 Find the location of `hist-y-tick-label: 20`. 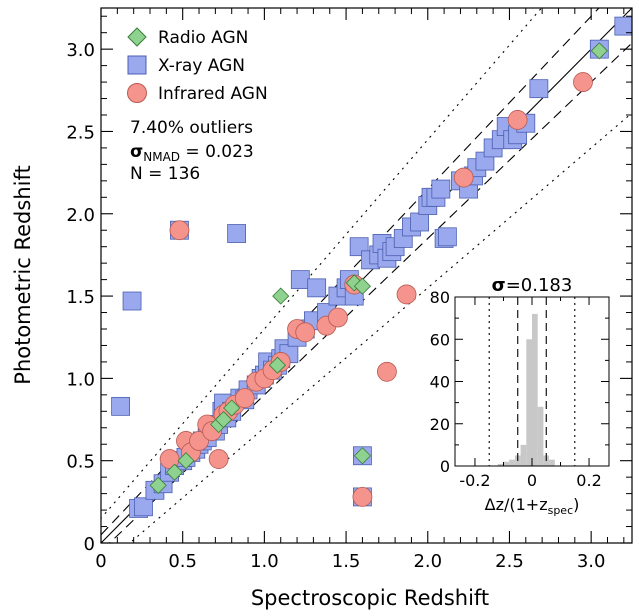

hist-y-tick-label: 20 is located at coordinates (440, 424).